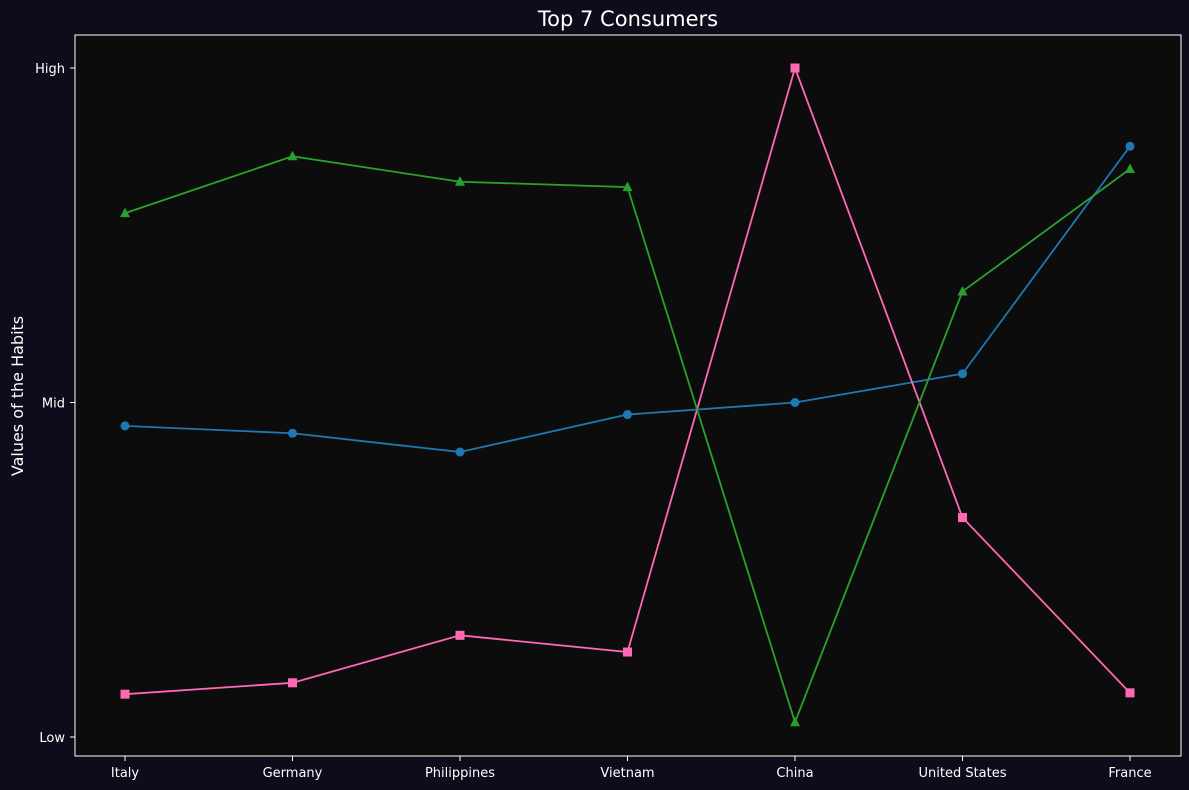 This screenshot has height=790, width=1189. Describe the element at coordinates (1129, 773) in the screenshot. I see `x-tick-label: France` at that location.